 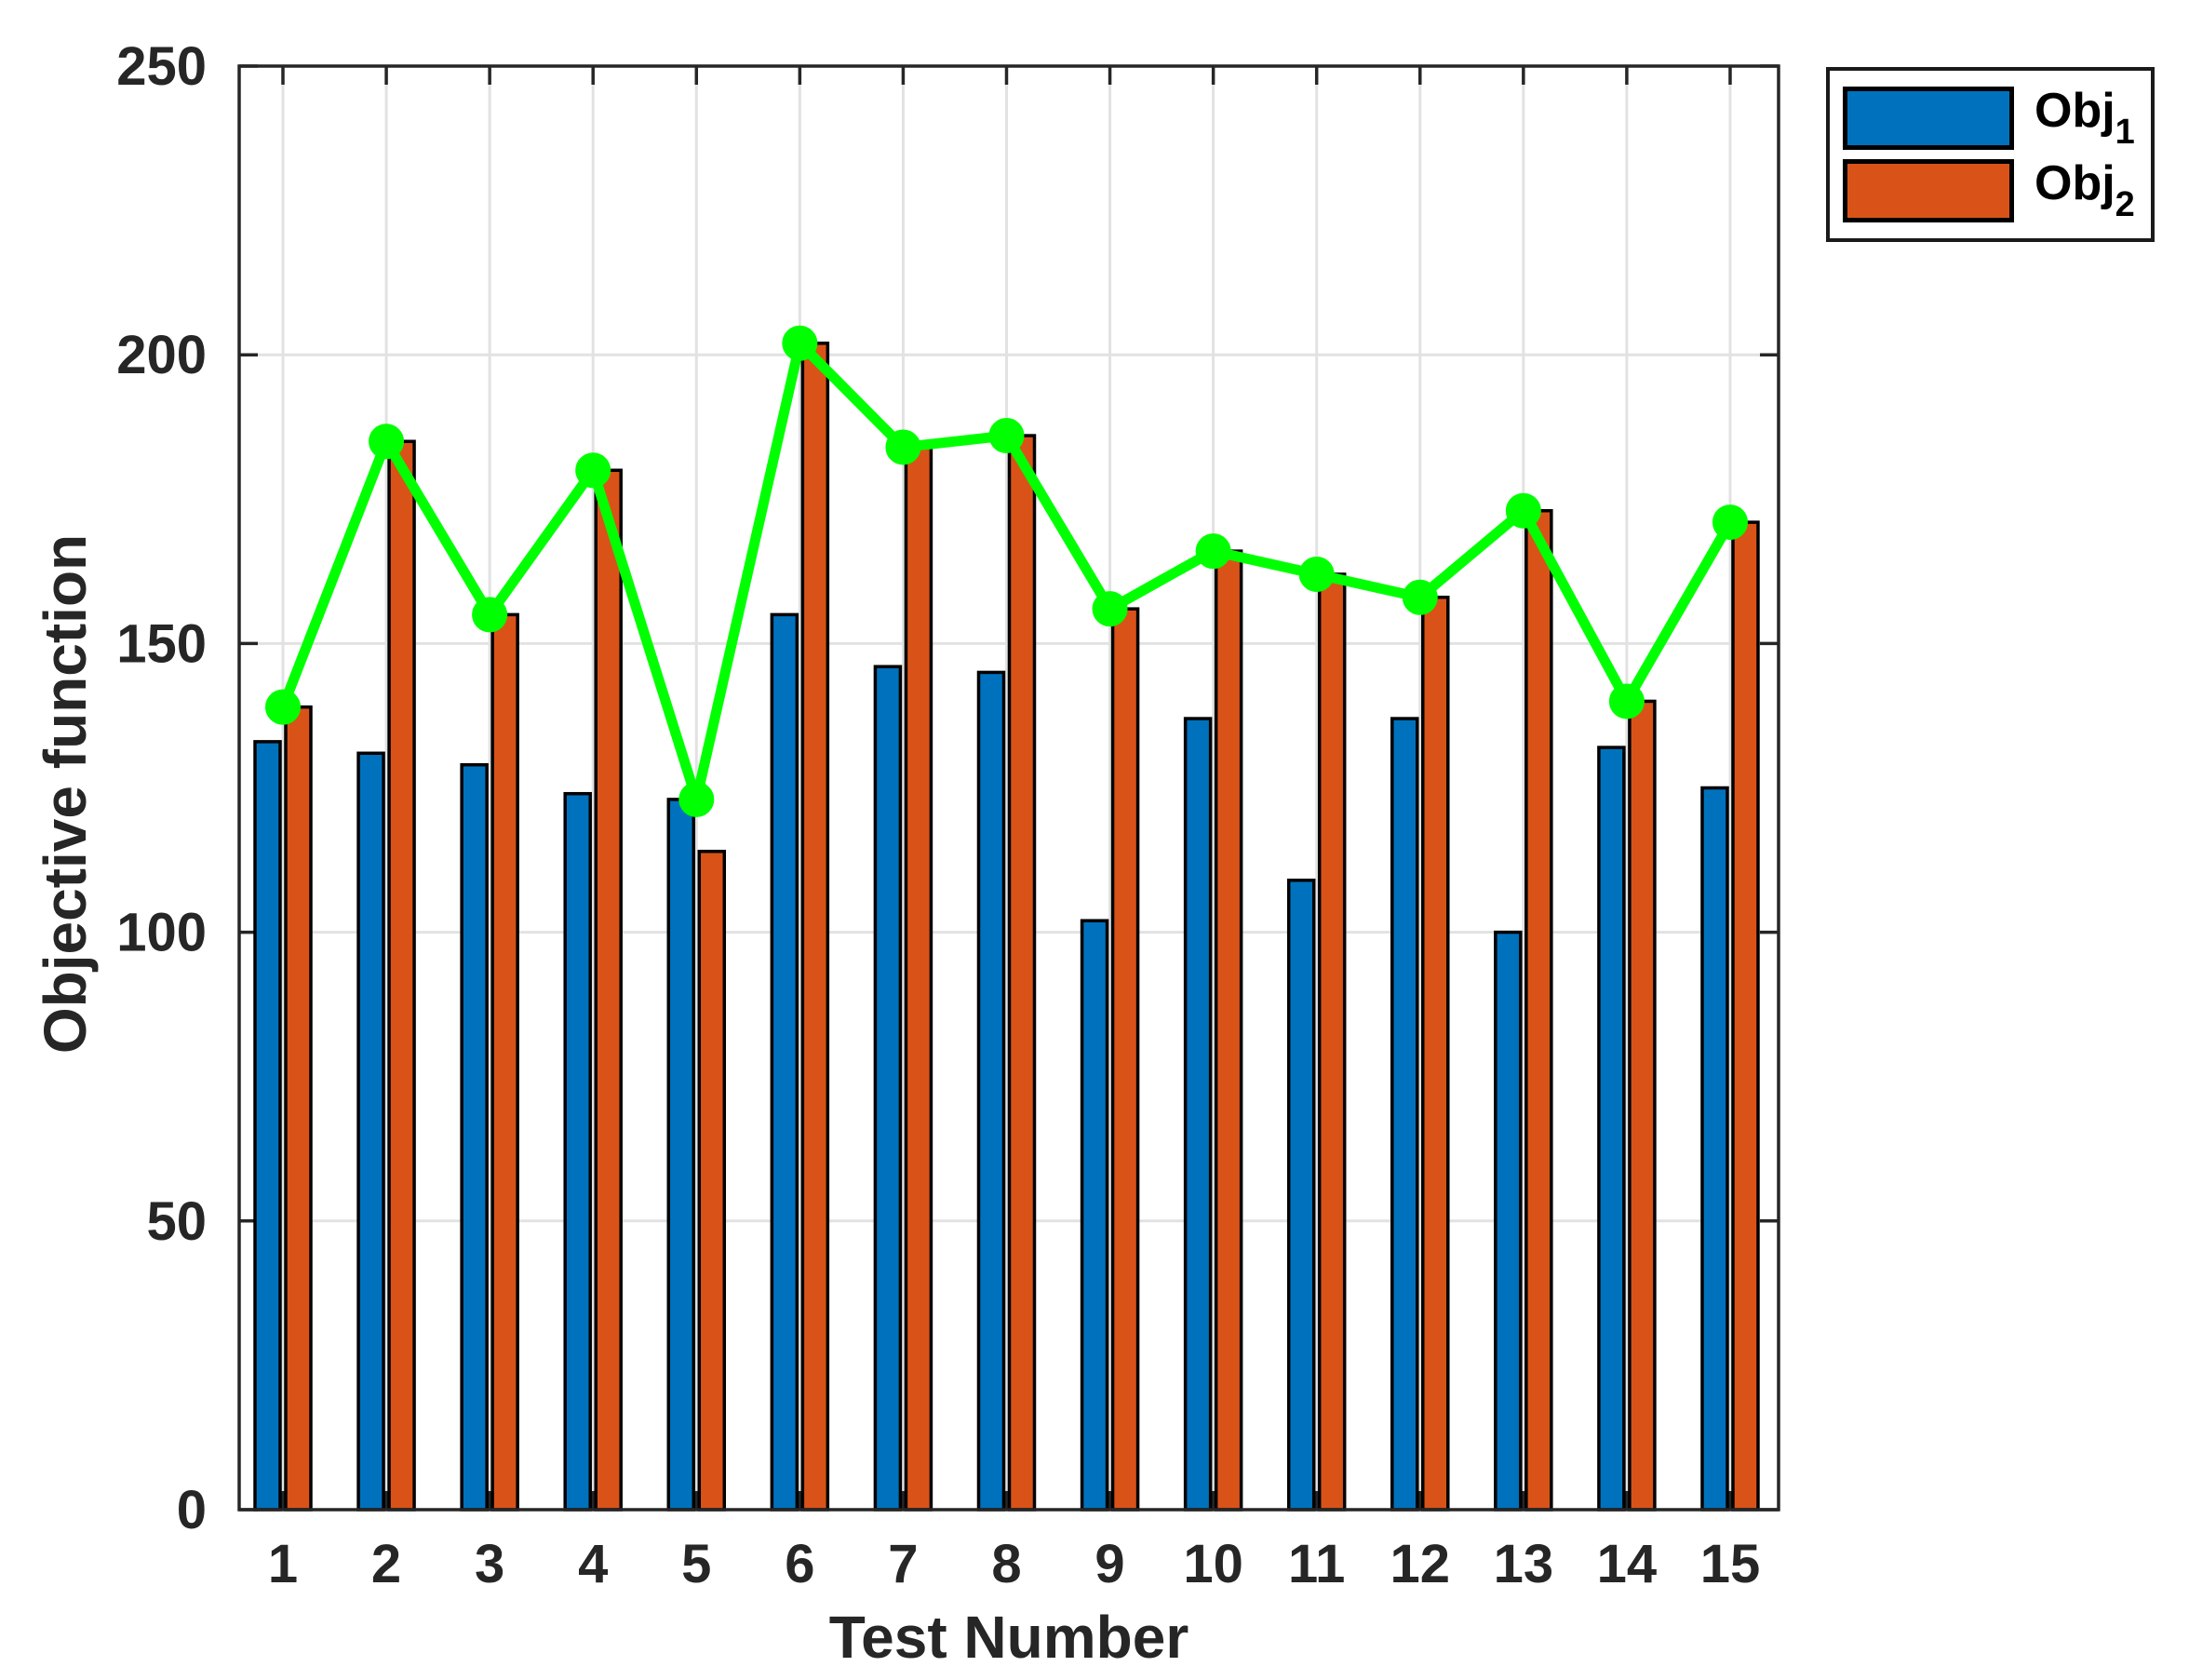 I want to click on x-tick-label: 14, so click(x=1627, y=1564).